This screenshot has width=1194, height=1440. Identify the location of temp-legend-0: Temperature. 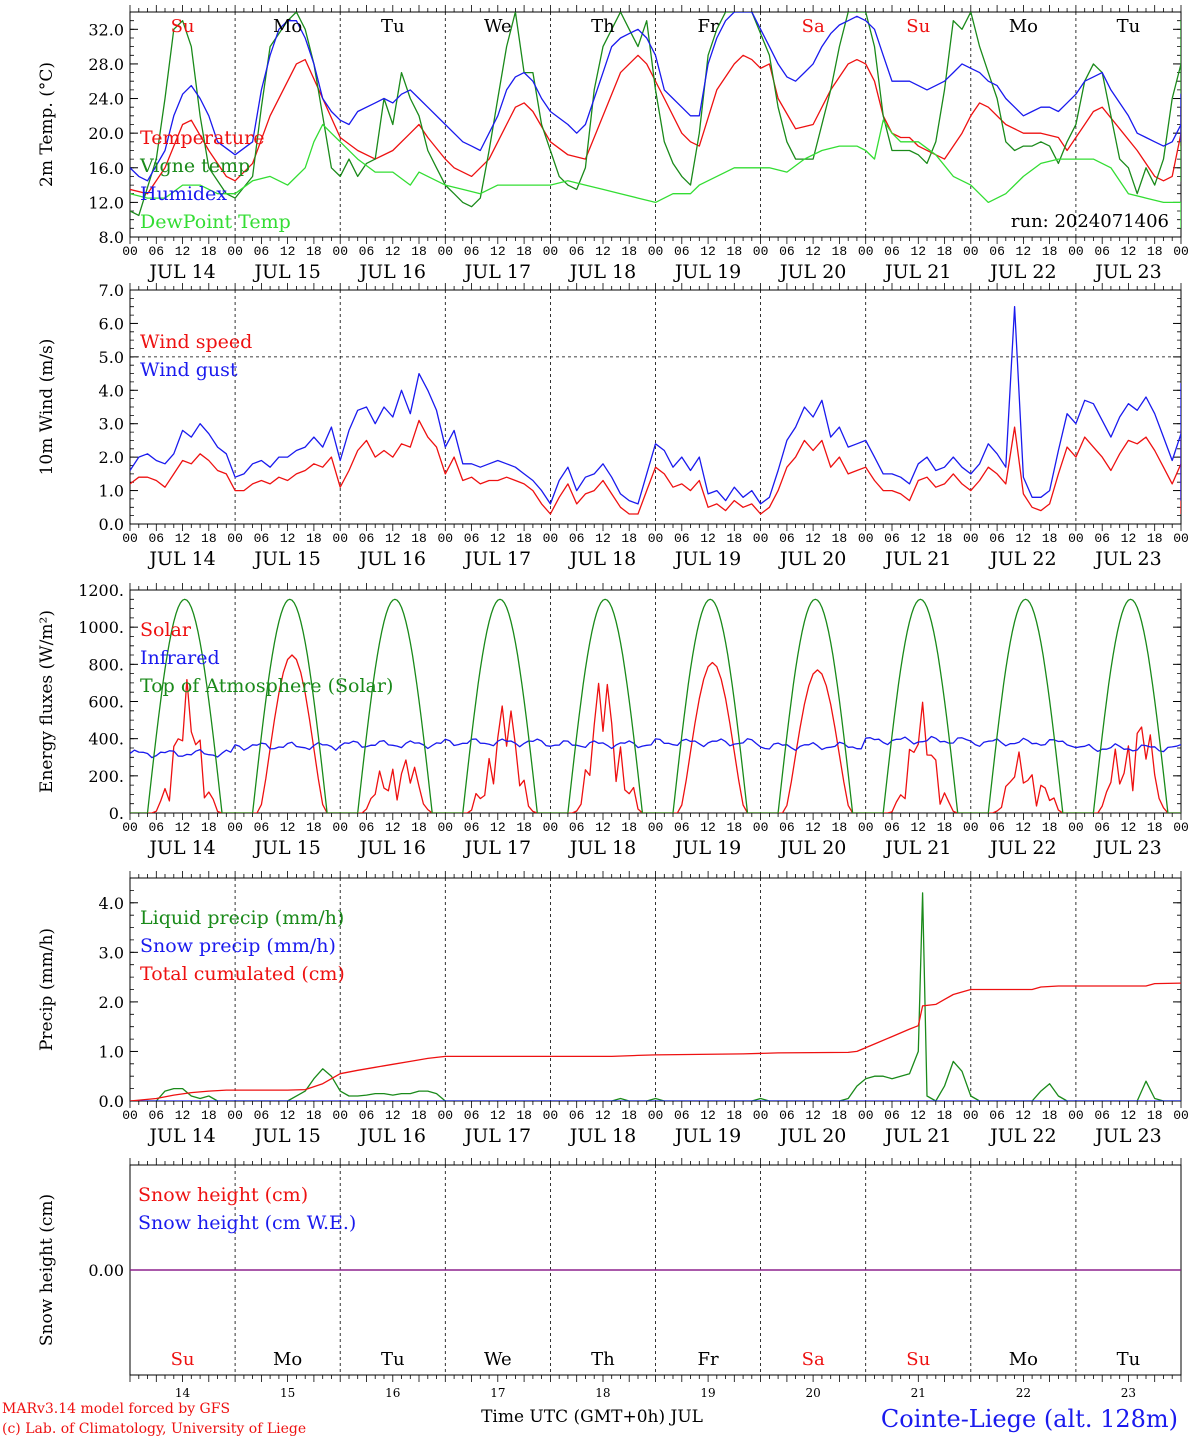
(202, 138).